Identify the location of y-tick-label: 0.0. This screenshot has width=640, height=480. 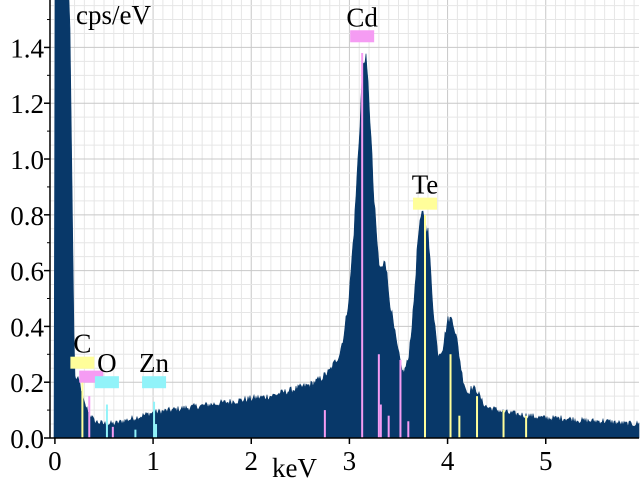
(27, 439).